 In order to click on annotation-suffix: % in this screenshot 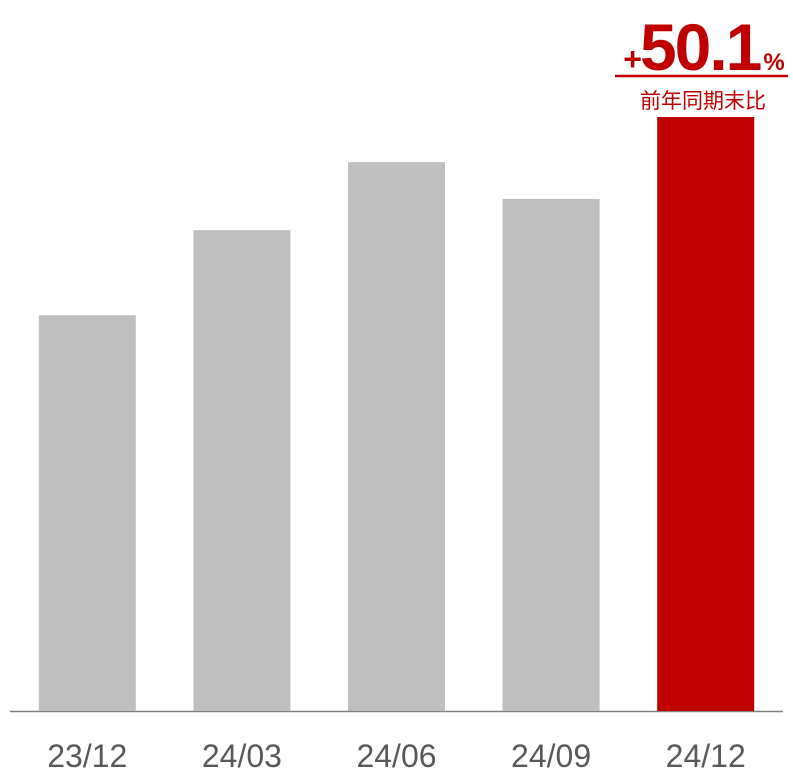, I will do `click(773, 62)`.